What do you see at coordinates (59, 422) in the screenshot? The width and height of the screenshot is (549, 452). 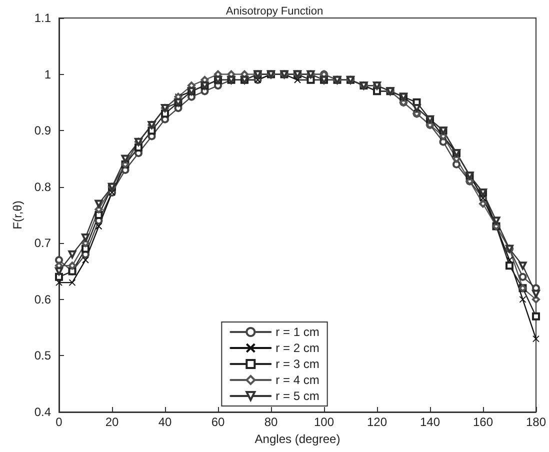 I see `x-tick-label: 0` at bounding box center [59, 422].